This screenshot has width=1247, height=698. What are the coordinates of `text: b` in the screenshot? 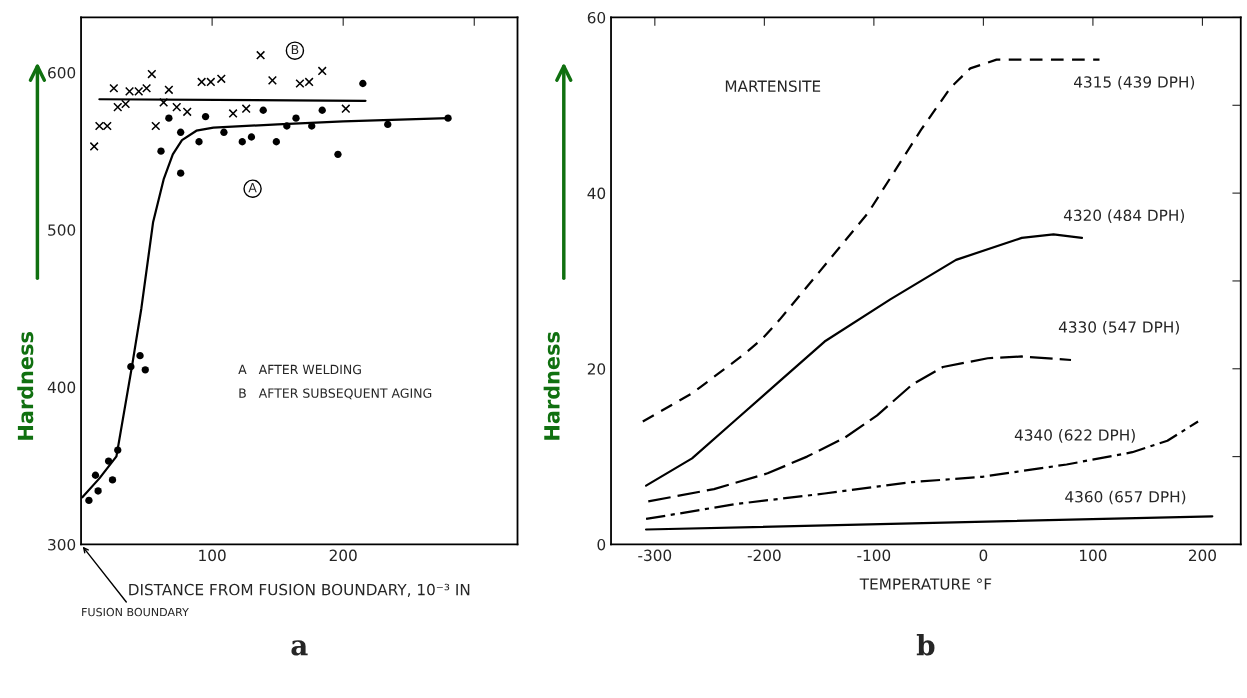 It's located at (925, 645).